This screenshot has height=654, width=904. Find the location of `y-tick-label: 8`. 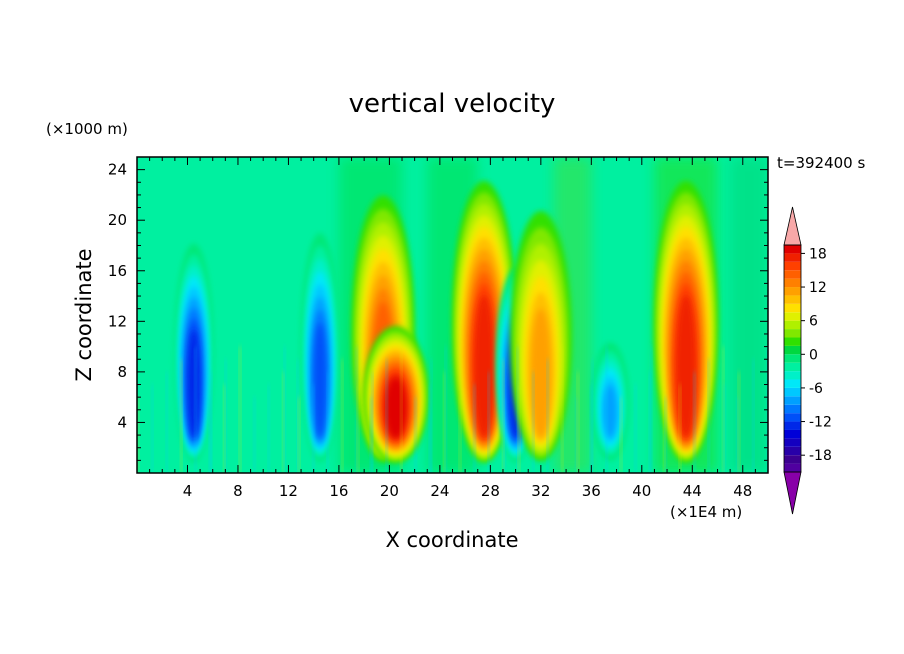

y-tick-label: 8 is located at coordinates (122, 372).